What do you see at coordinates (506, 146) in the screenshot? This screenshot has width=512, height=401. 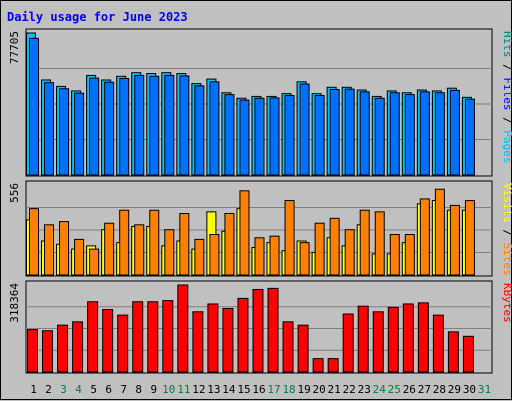 I see `legend-entry: Pages` at bounding box center [506, 146].